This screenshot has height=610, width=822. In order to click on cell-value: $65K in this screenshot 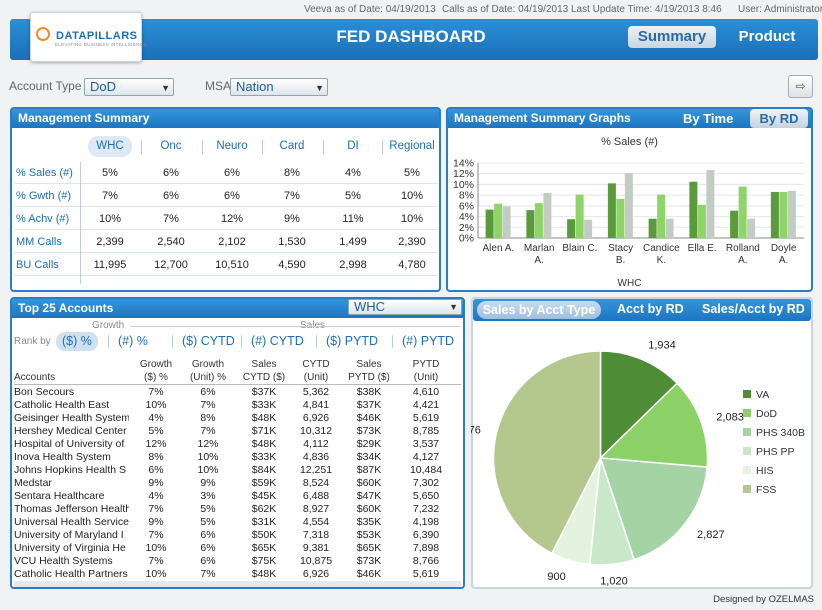, I will do `click(369, 548)`.